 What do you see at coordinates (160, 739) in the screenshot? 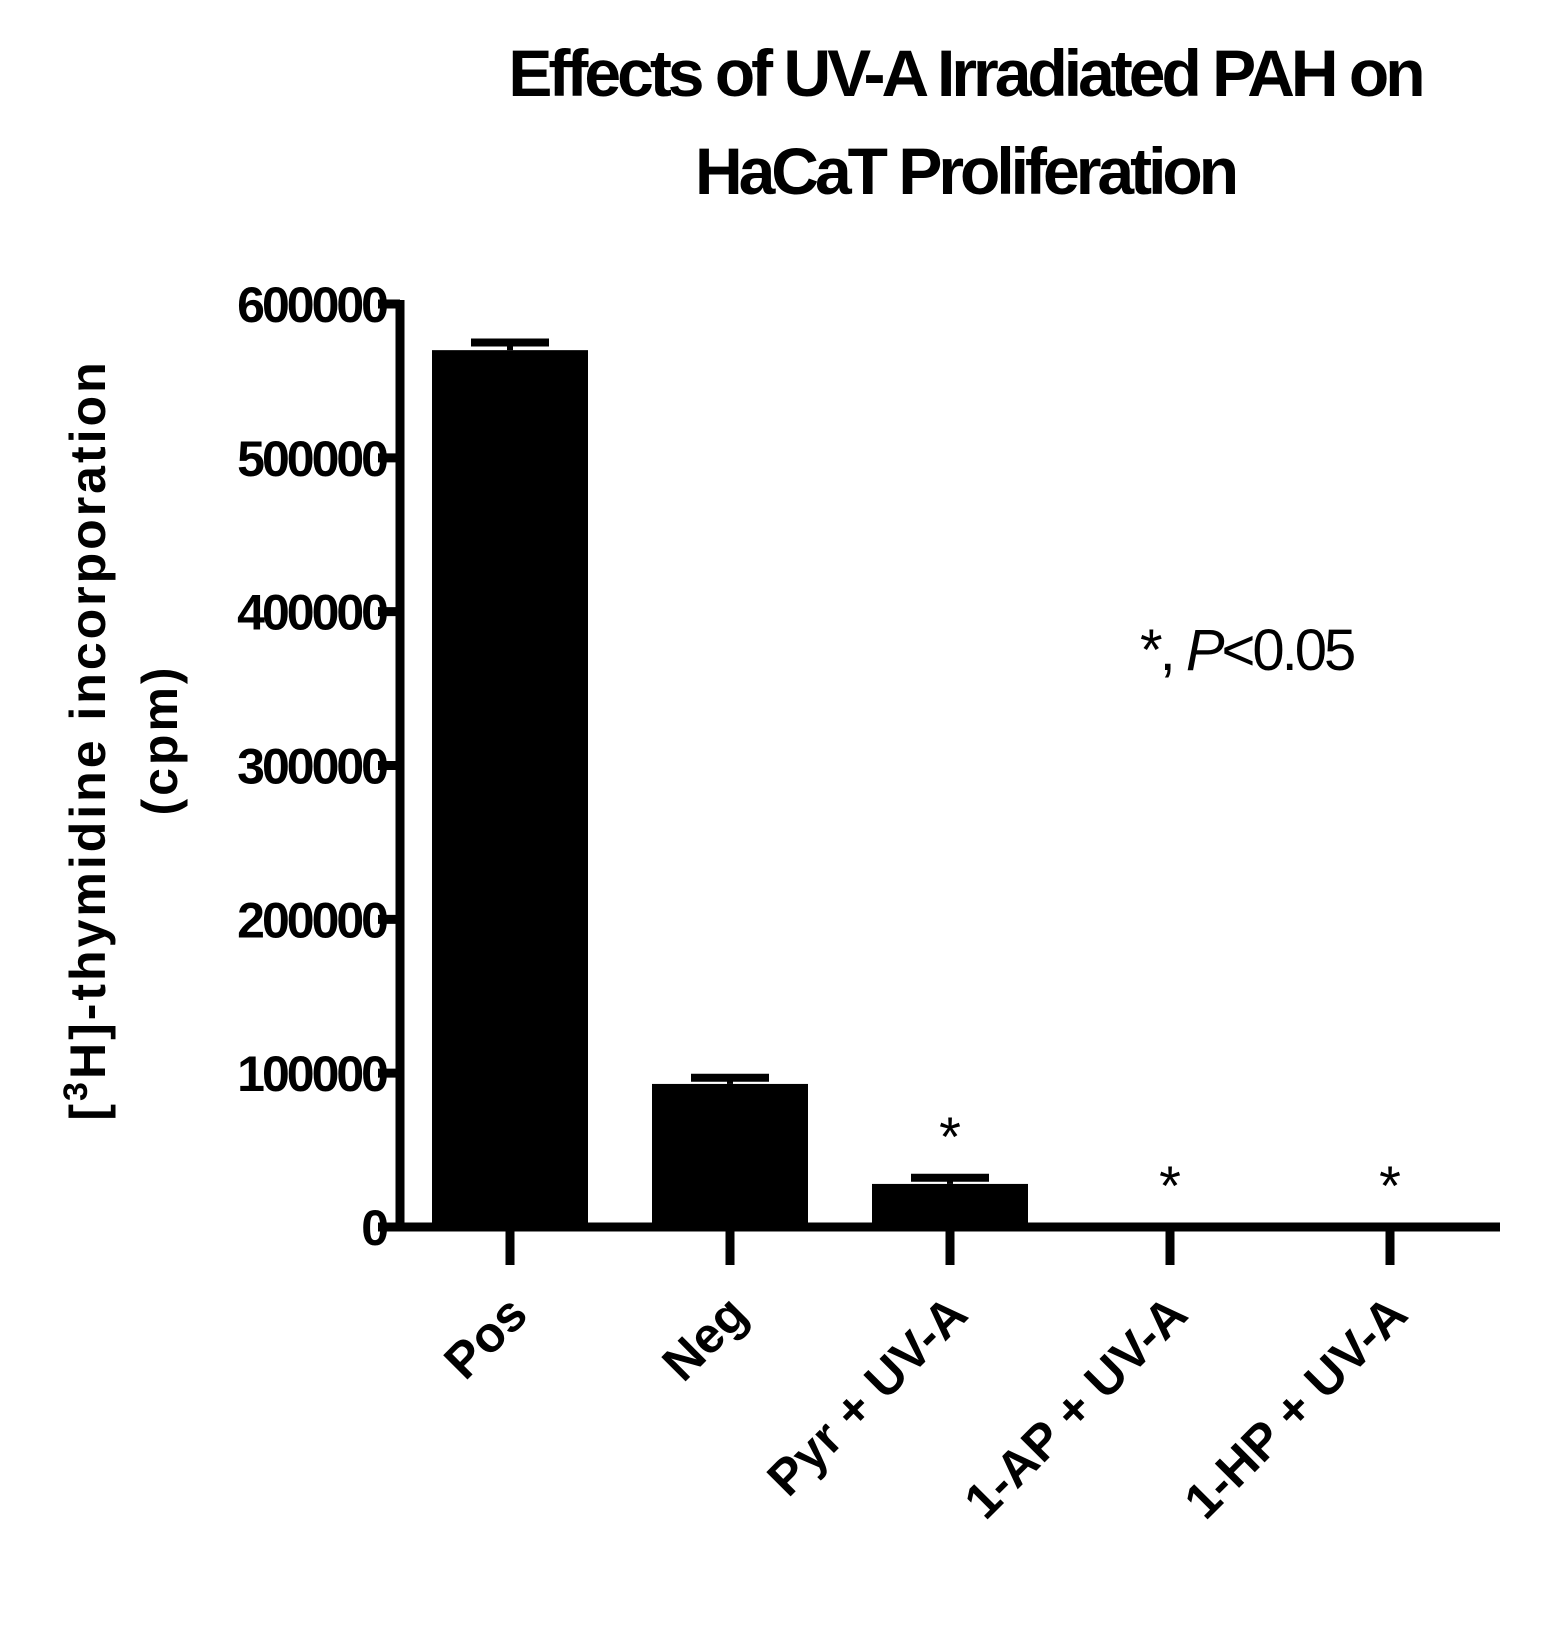
I see `y-axis-title-line2: (cpm)` at bounding box center [160, 739].